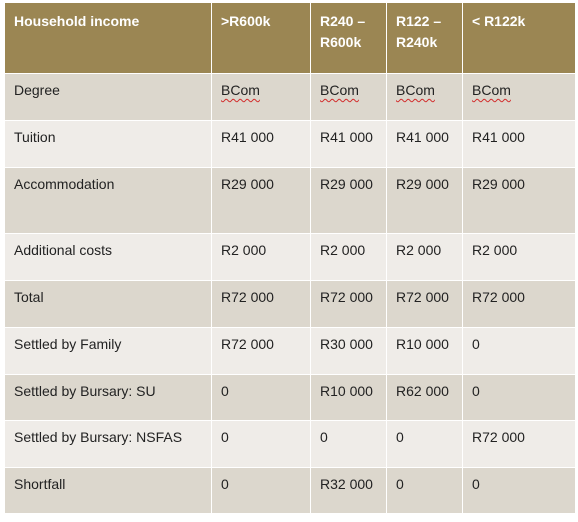  I want to click on header-240-600k: R240 – R600k, so click(349, 38).